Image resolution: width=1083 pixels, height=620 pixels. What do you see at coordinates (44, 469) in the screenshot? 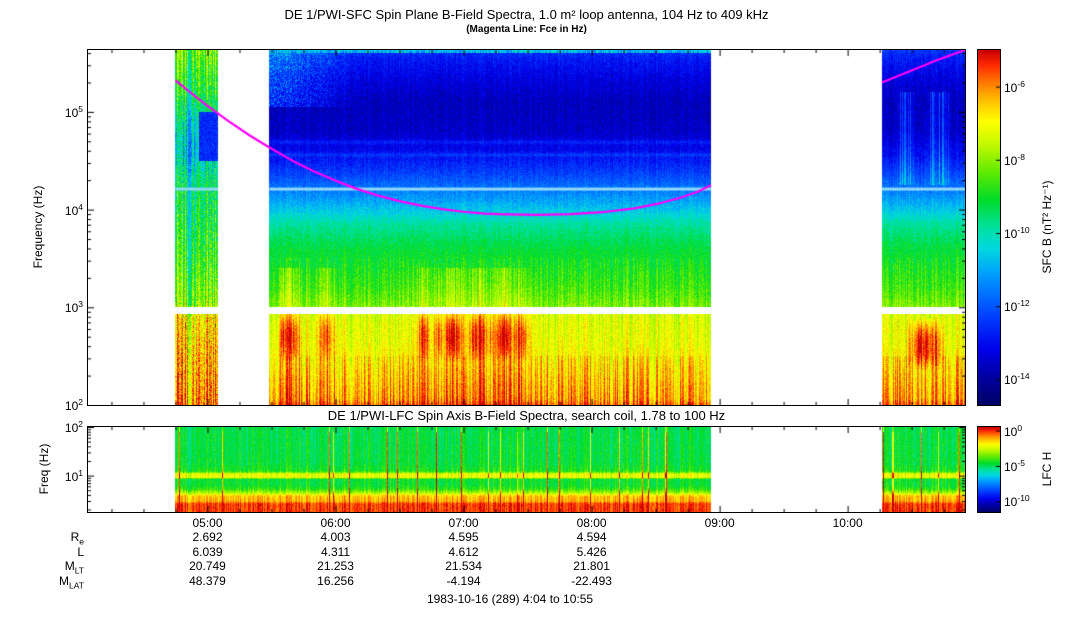
I see `lfc-ylabel: Freq (Hz)` at bounding box center [44, 469].